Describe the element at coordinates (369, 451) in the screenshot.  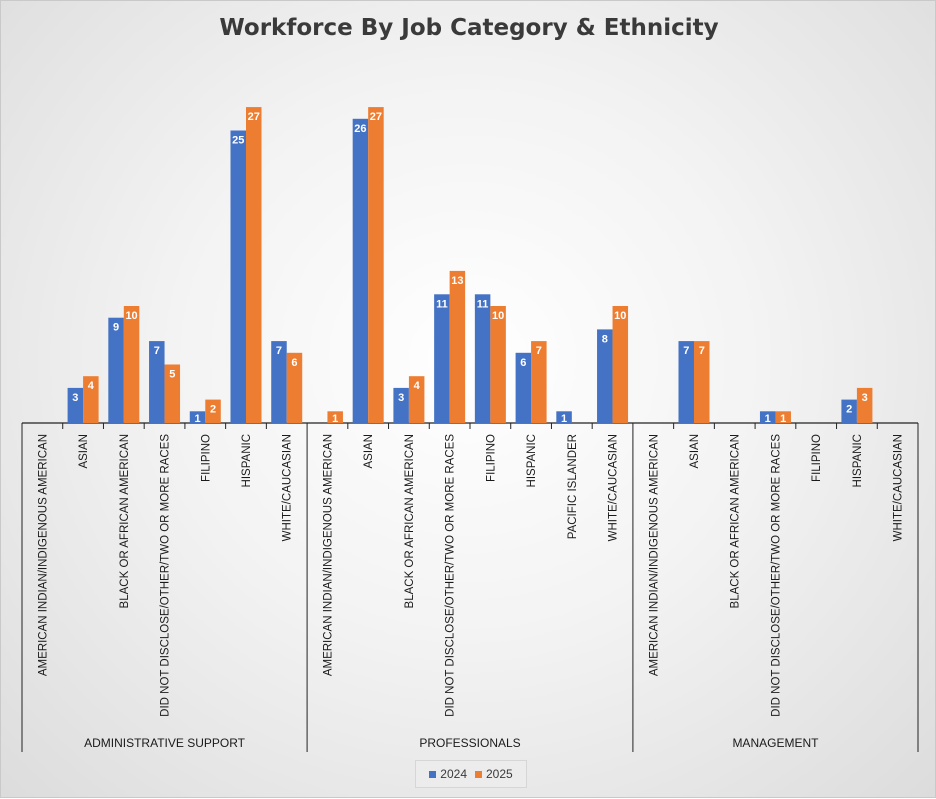
I see `category-label-1-1: ASIAN` at that location.